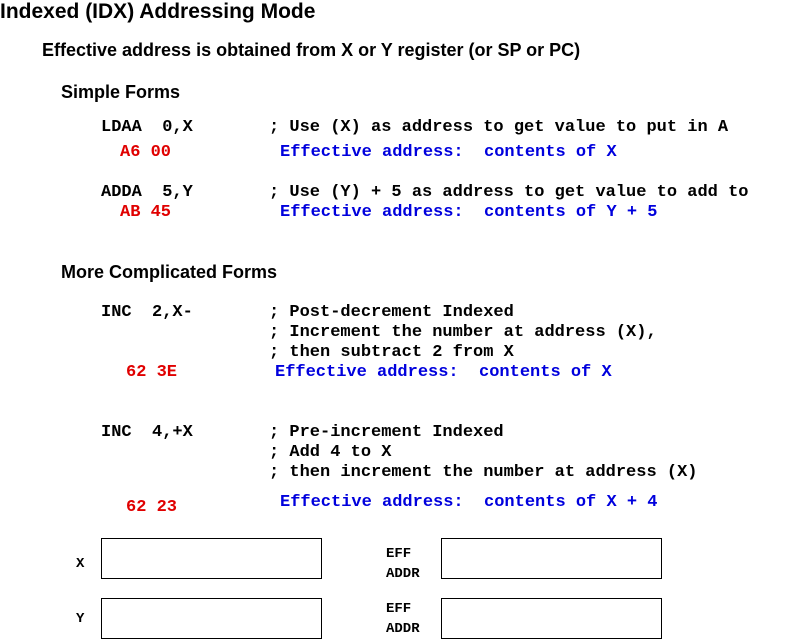  Describe the element at coordinates (391, 312) in the screenshot. I see `complicated-ex1-comment-line1: ; Post-decrement Indexed` at that location.